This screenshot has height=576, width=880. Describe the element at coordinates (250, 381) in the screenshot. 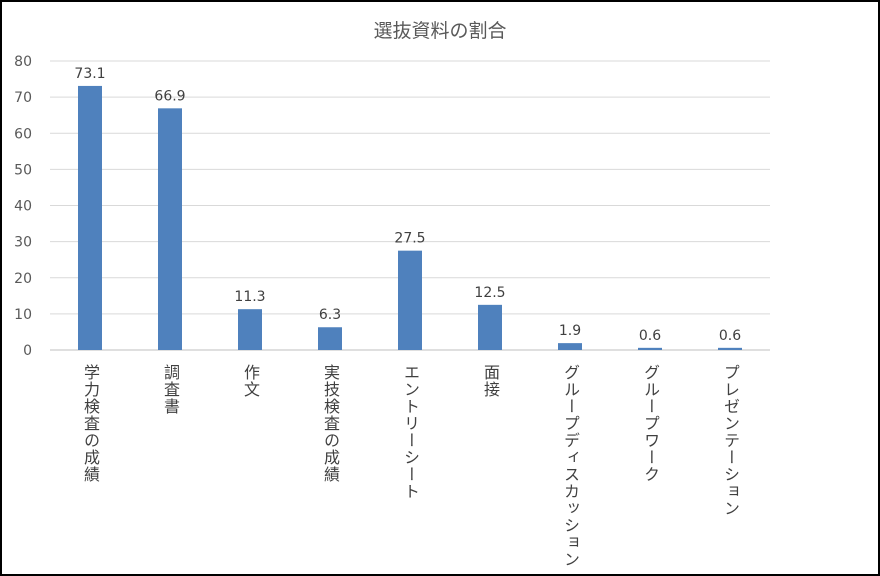

I see `x-tick-label: 作文` at that location.